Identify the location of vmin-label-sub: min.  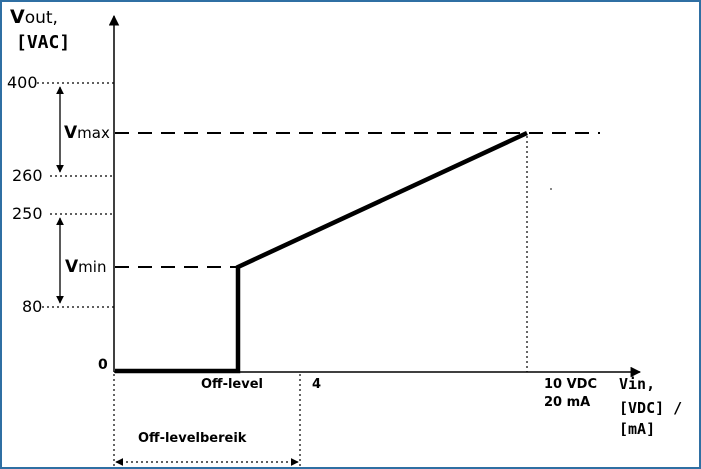
(92, 267).